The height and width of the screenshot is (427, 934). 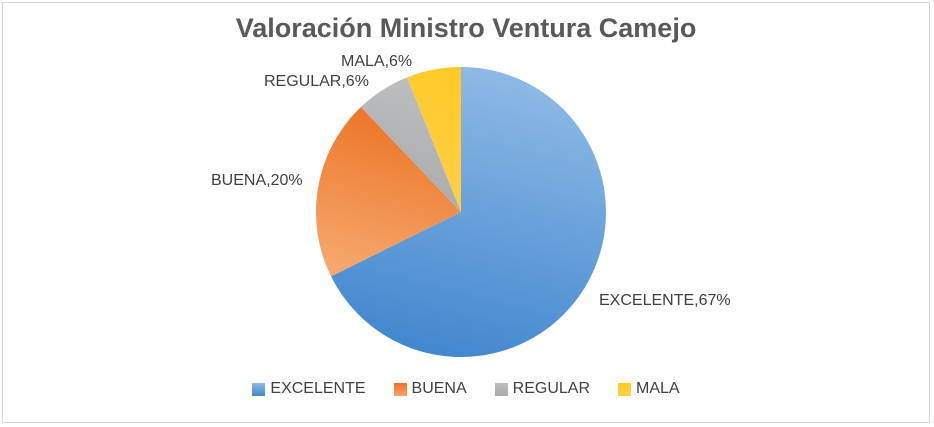 I want to click on data-label-mala: MALA,6%, so click(x=377, y=61).